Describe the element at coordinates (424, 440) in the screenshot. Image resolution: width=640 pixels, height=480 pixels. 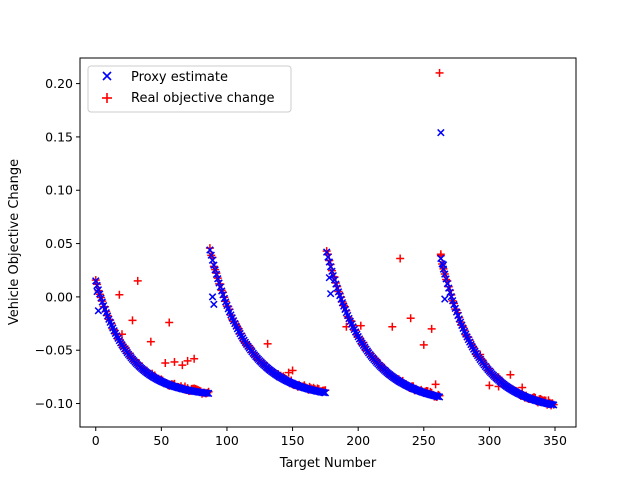
I see `x-tick-label: 250` at that location.